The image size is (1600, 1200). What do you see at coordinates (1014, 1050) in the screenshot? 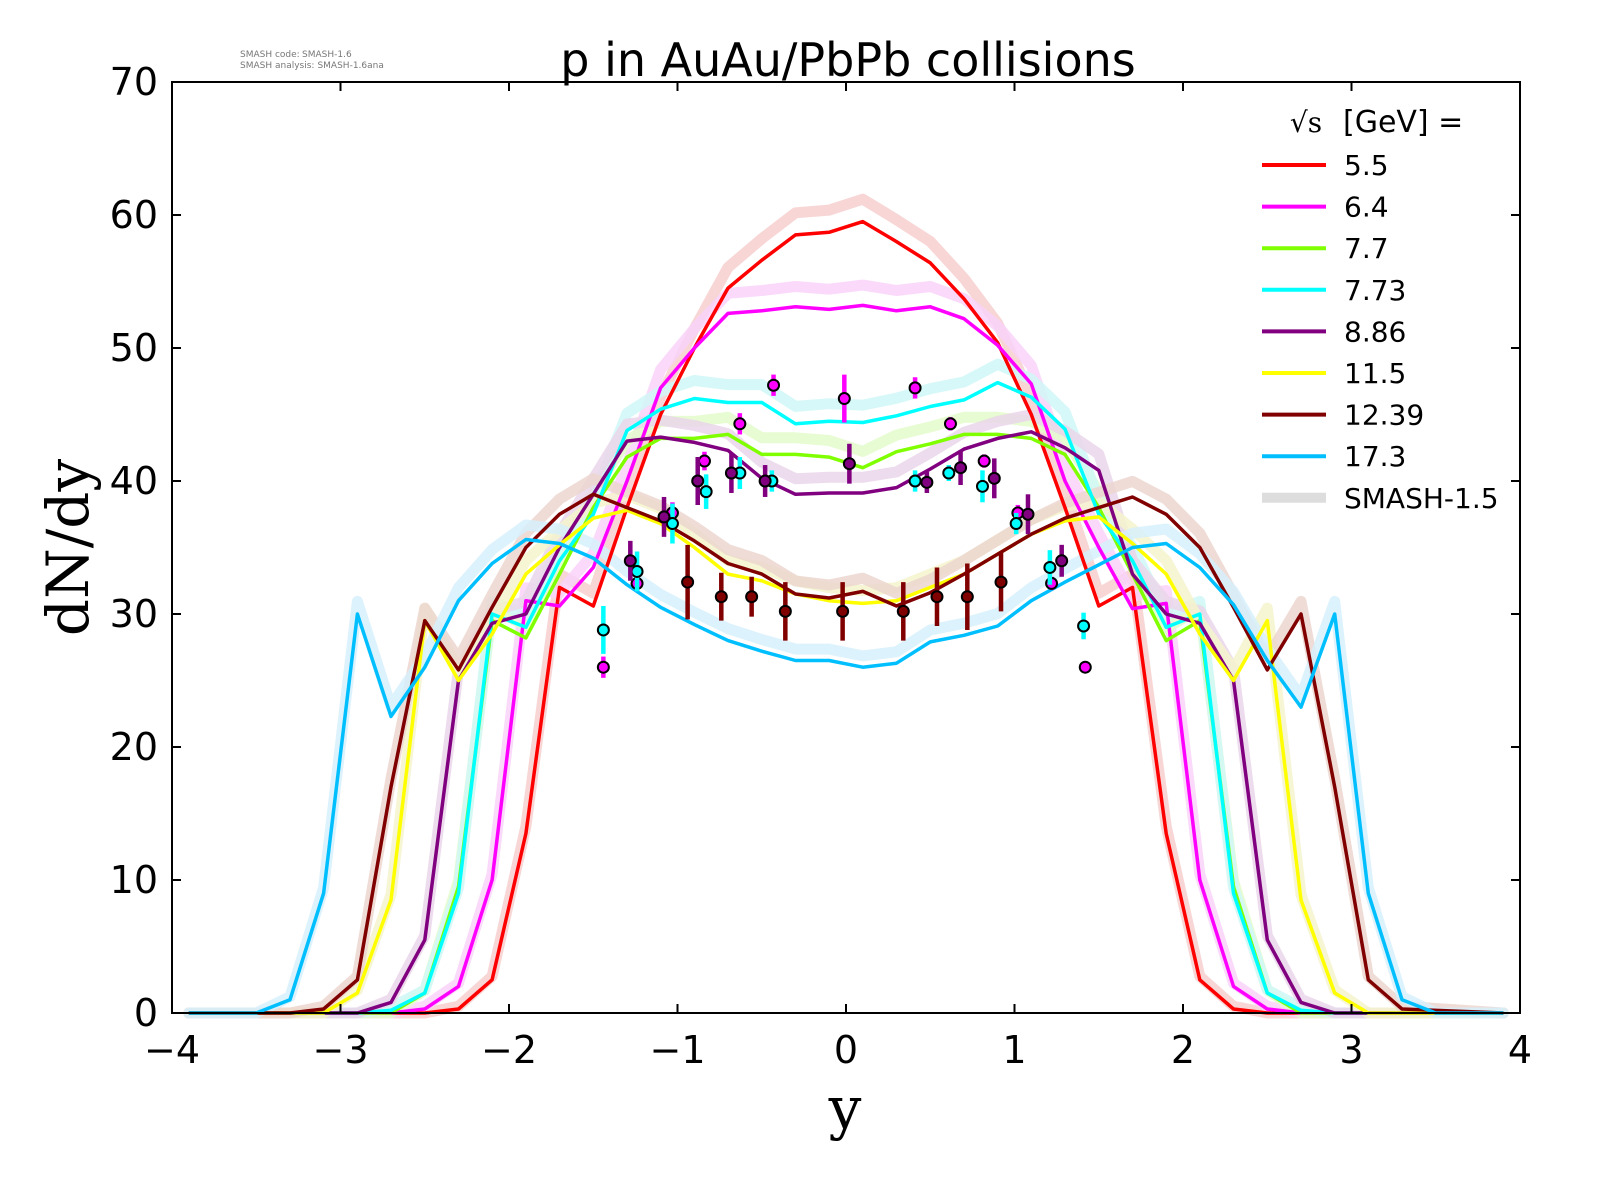
I see `x-tick-label: 1` at bounding box center [1014, 1050].